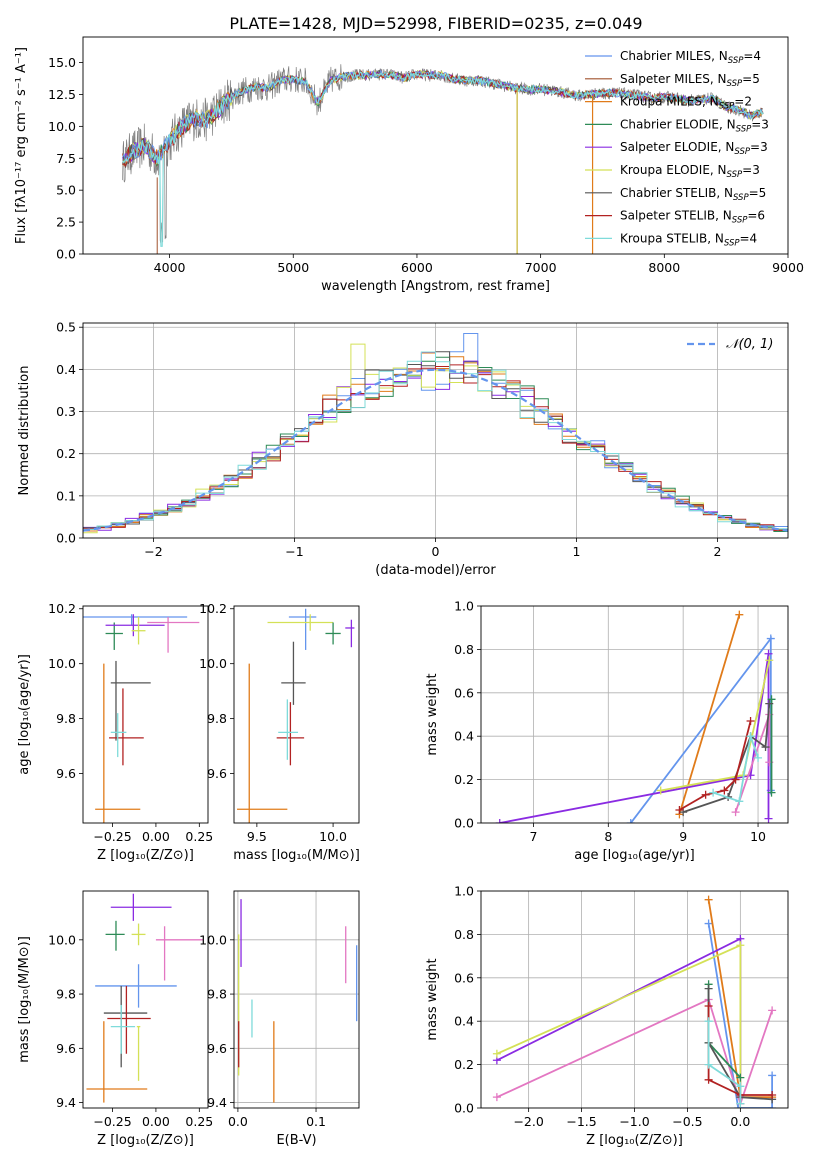 This screenshot has height=1170, width=819. I want to click on x-tick-label: 9000, so click(788, 267).